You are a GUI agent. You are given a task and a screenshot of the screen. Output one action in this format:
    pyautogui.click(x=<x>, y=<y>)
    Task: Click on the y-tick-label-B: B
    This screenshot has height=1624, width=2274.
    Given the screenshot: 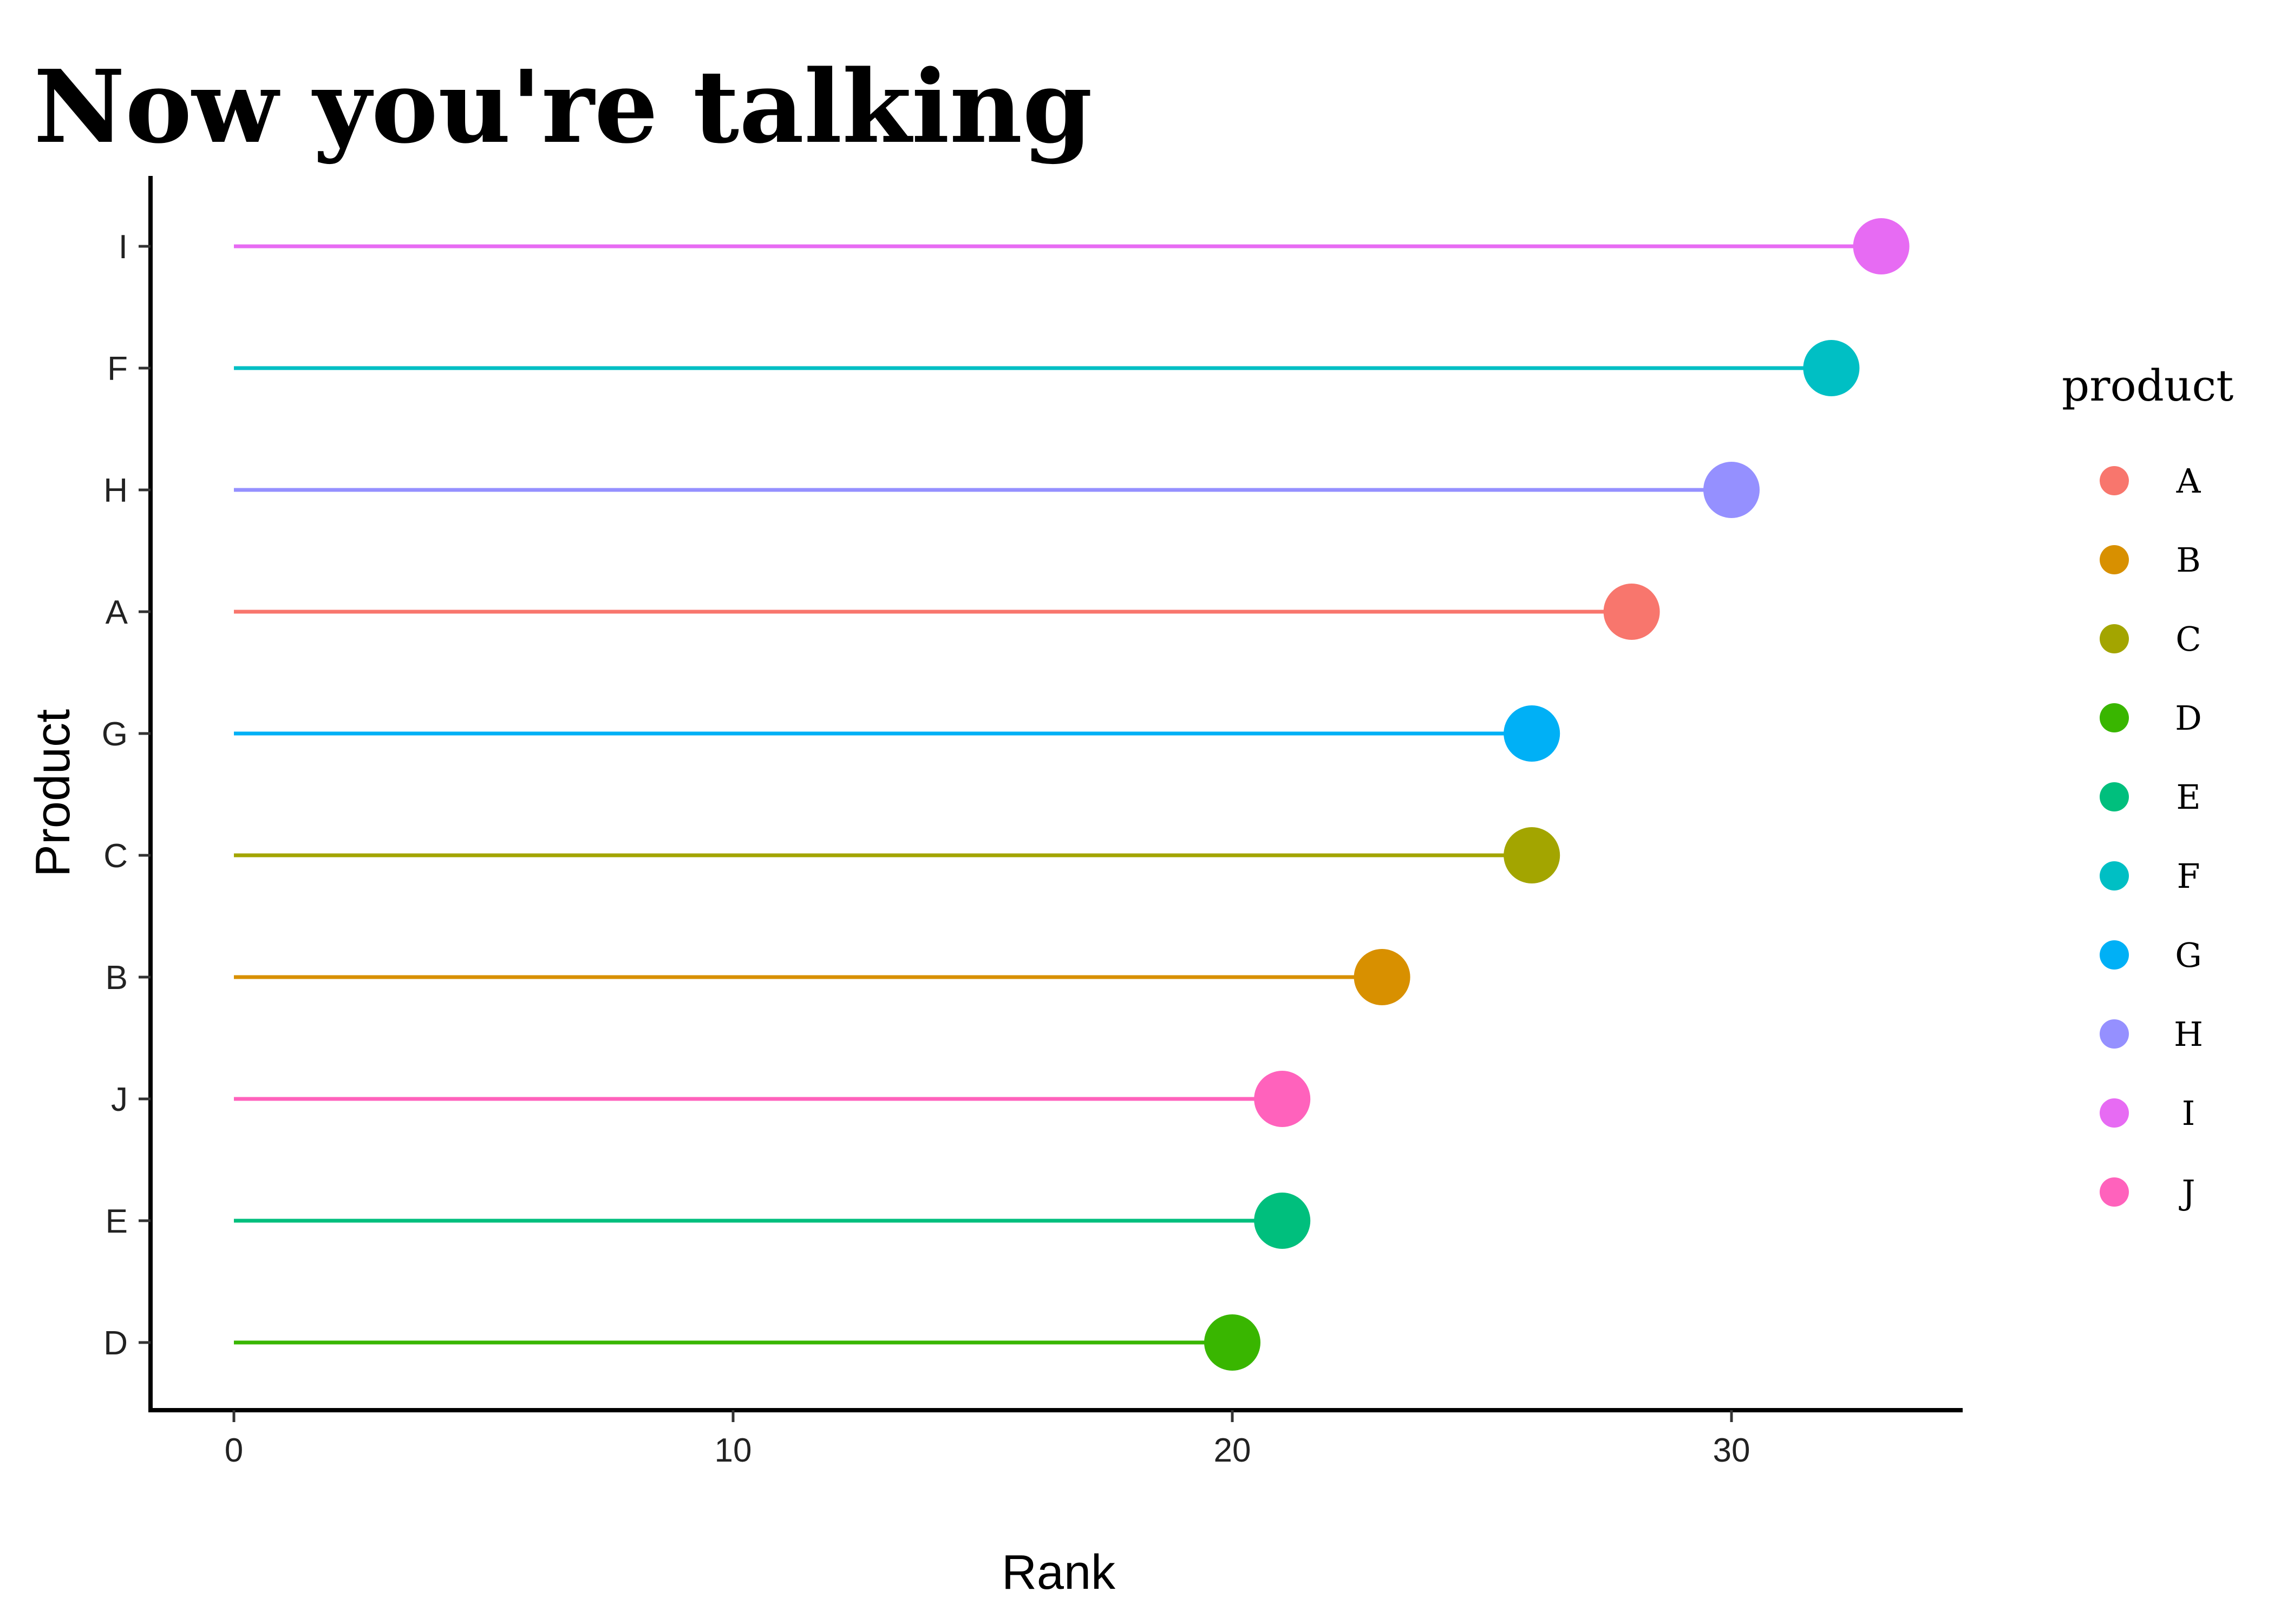 What is the action you would take?
    pyautogui.click(x=117, y=978)
    